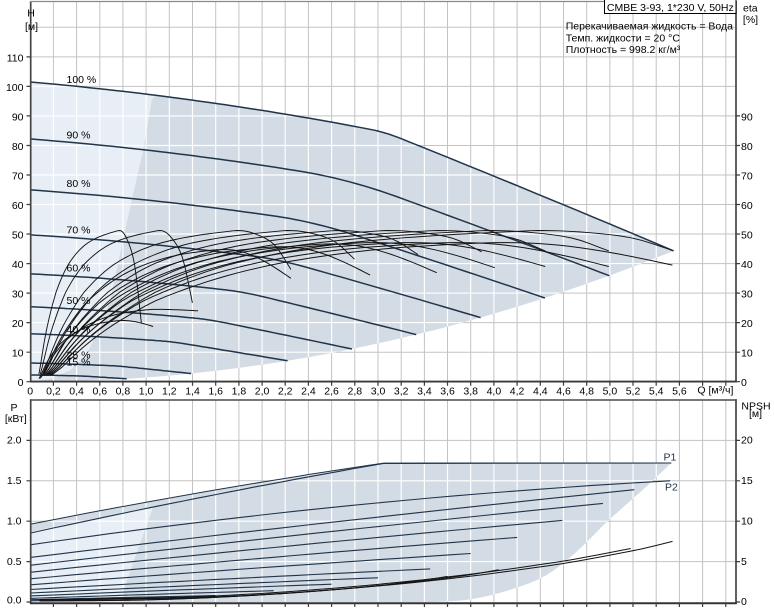 This screenshot has width=774, height=611. I want to click on svg-text: P, so click(13, 408).